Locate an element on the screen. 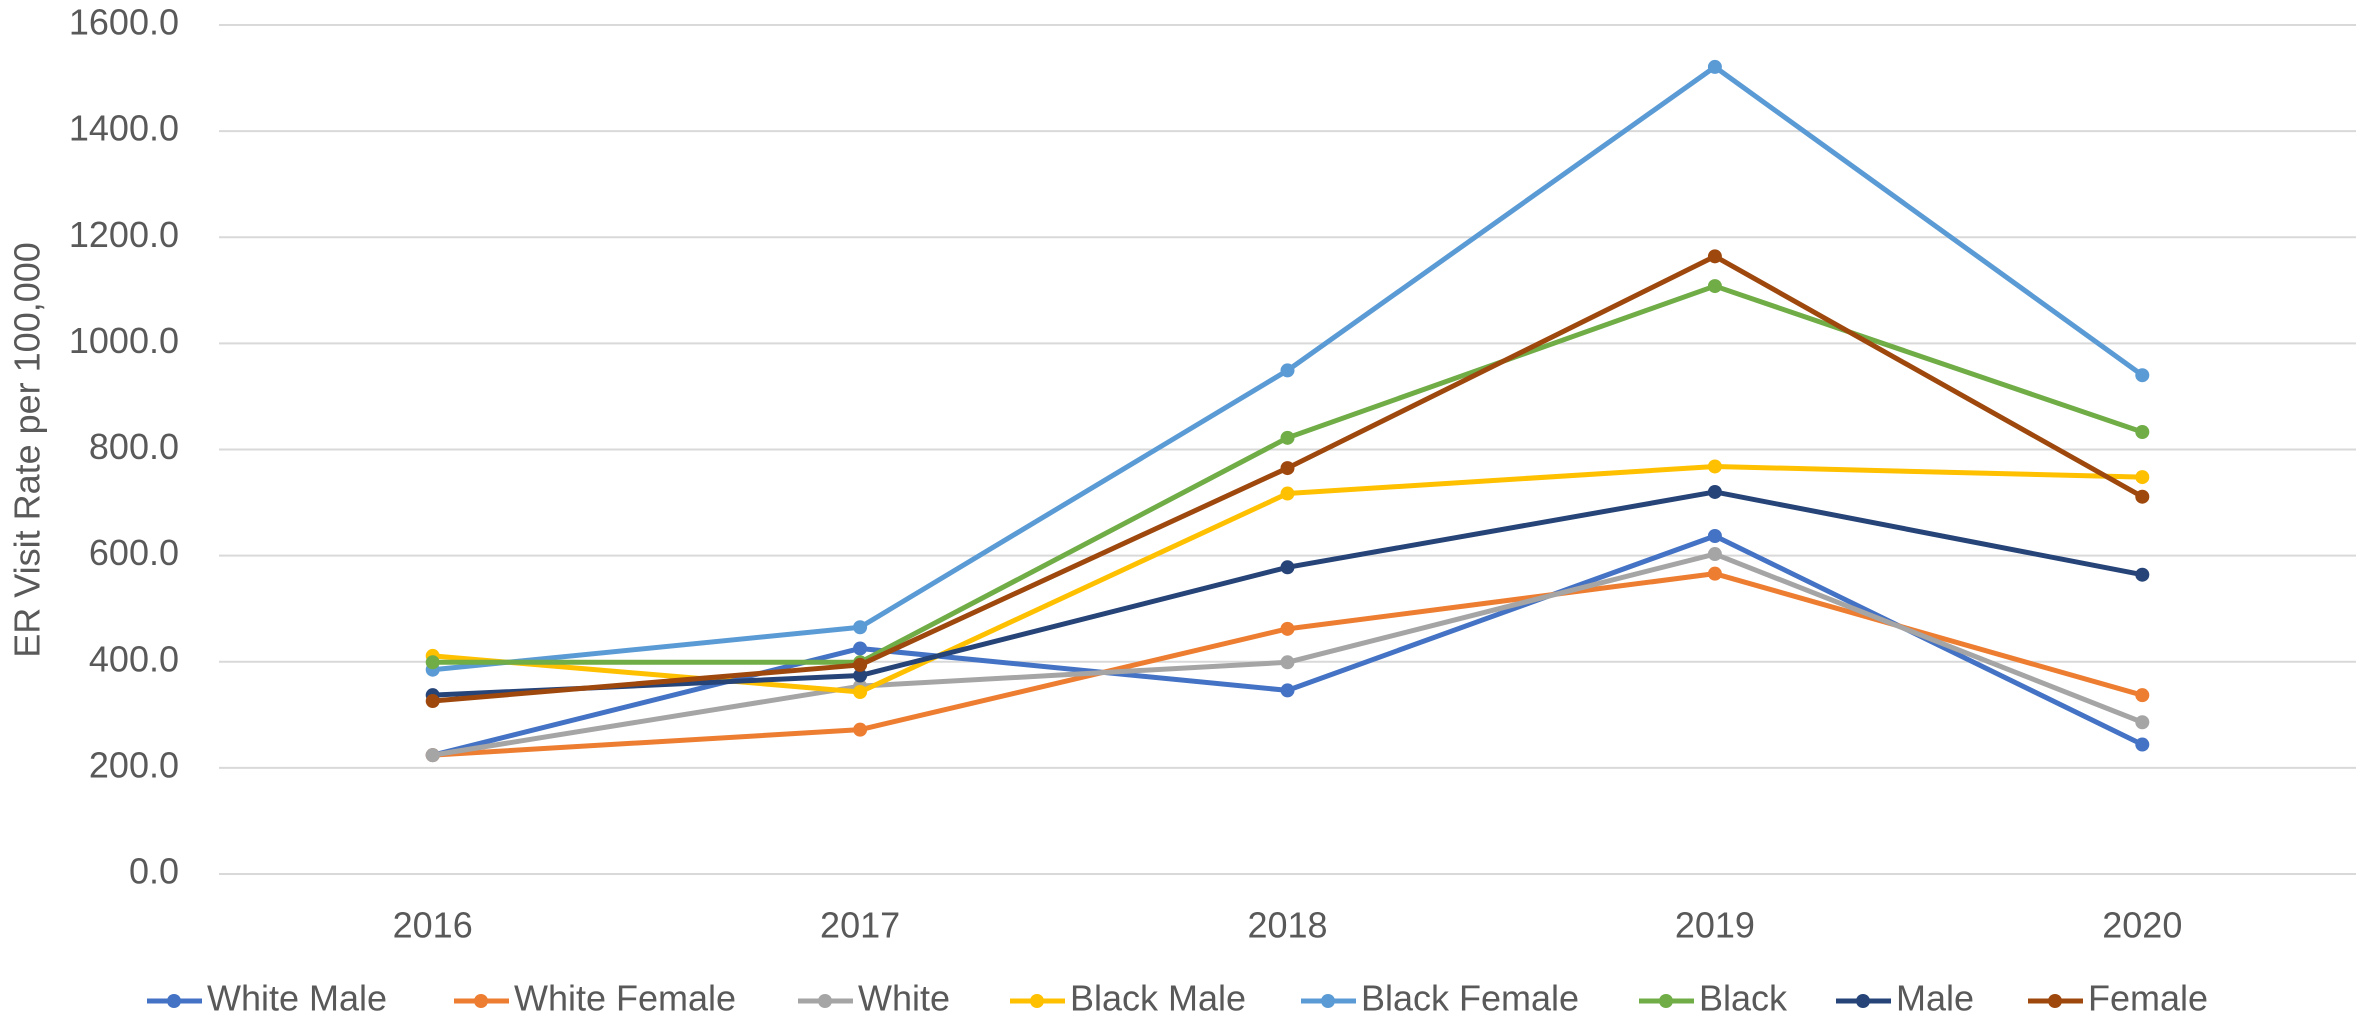 Image resolution: width=2356 pixels, height=1030 pixels. legend-label: Black Male is located at coordinates (1158, 998).